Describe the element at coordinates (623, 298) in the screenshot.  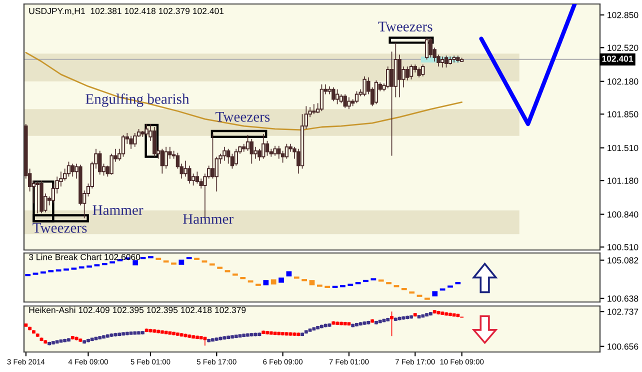
I see `y-tick-label: 100.638` at that location.